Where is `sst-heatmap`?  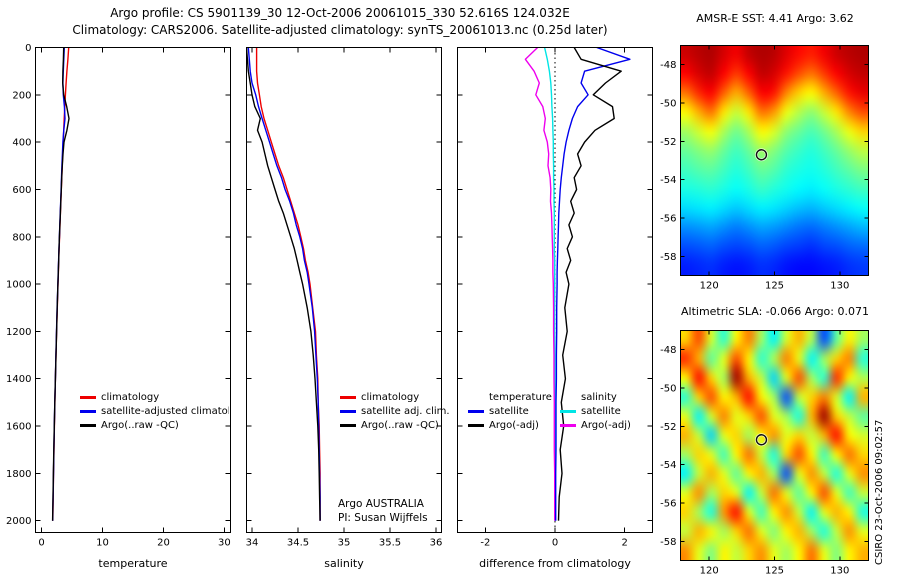 sst-heatmap is located at coordinates (774, 160).